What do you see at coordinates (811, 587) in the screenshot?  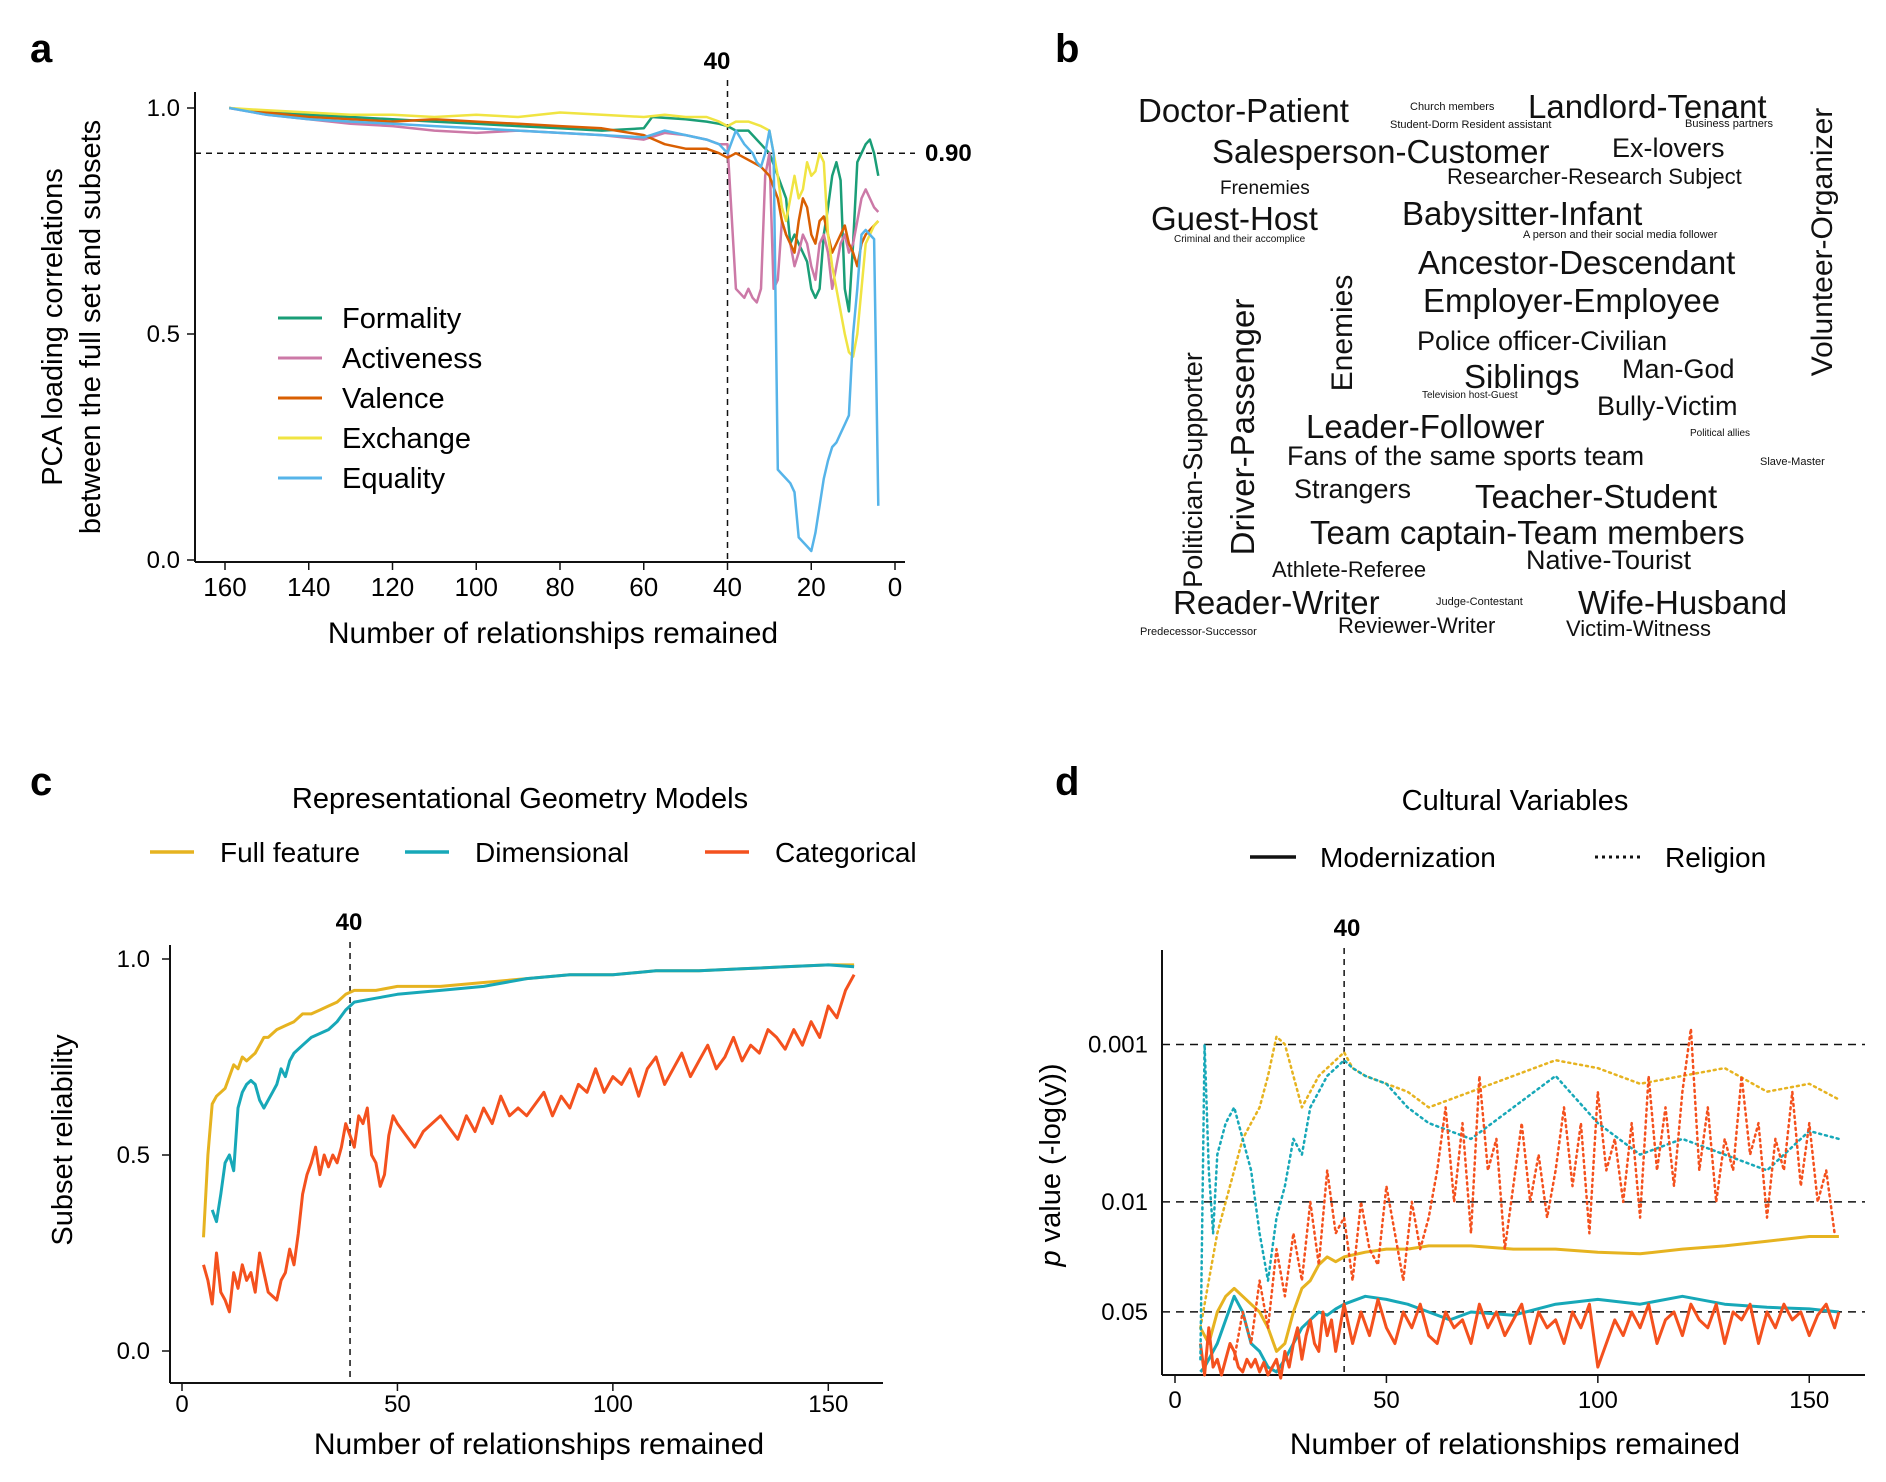 I see `panel-a-x-tick-label: 20` at bounding box center [811, 587].